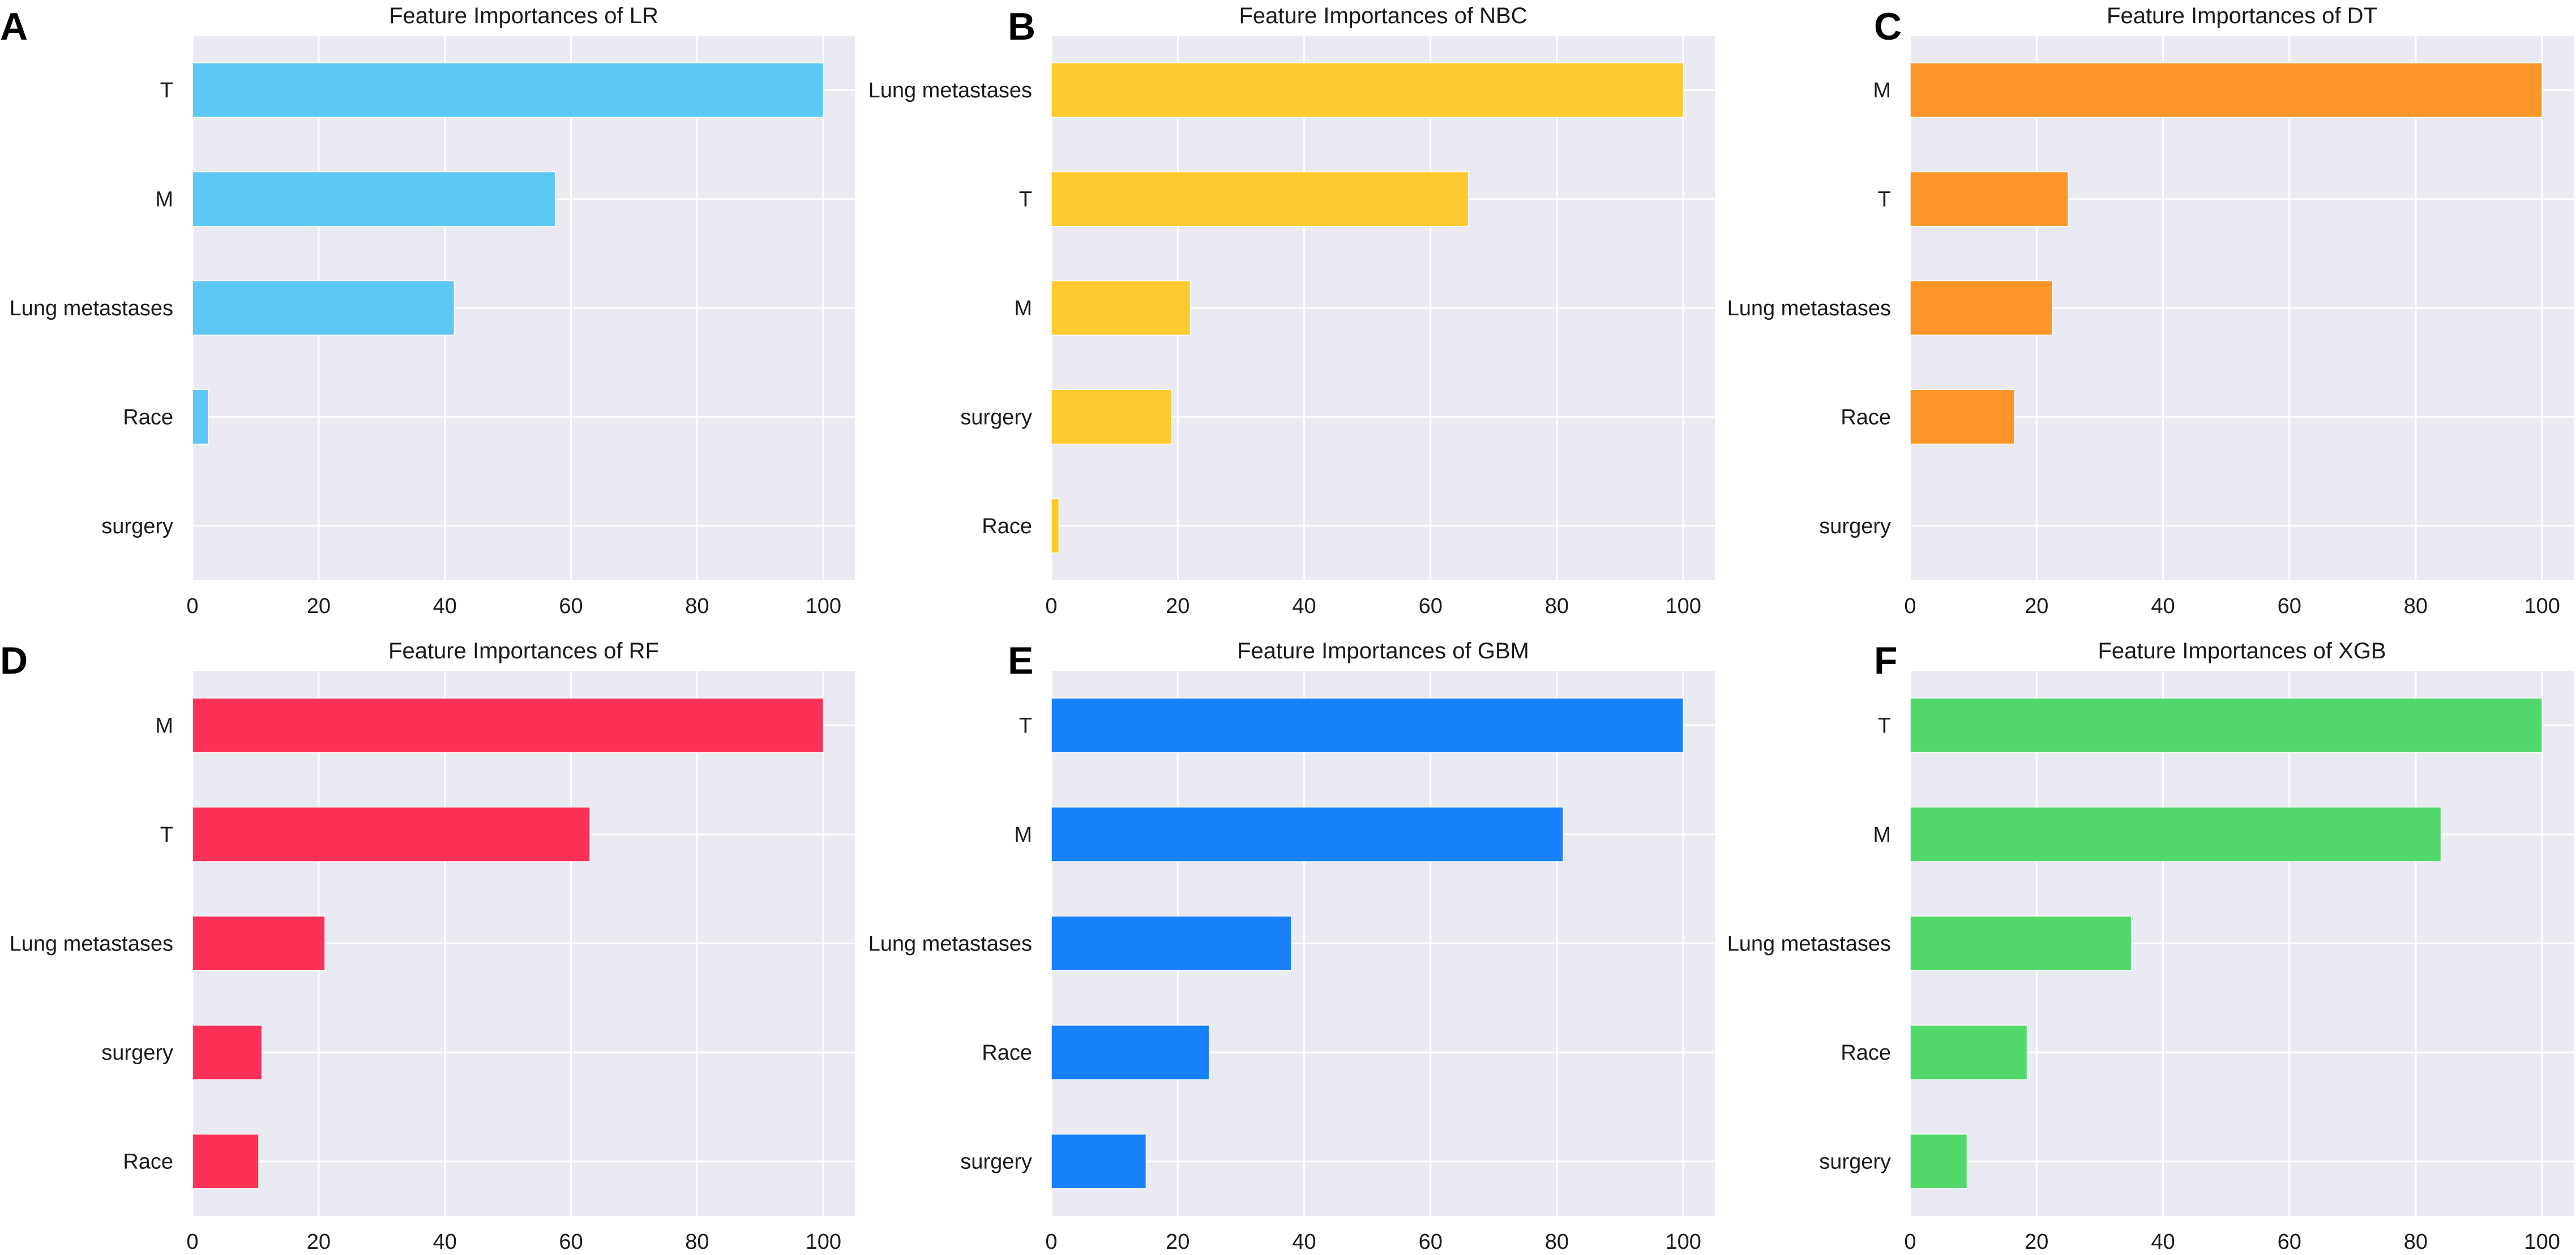 Image resolution: width=2576 pixels, height=1255 pixels. What do you see at coordinates (14, 26) in the screenshot?
I see `panel-letter: A` at bounding box center [14, 26].